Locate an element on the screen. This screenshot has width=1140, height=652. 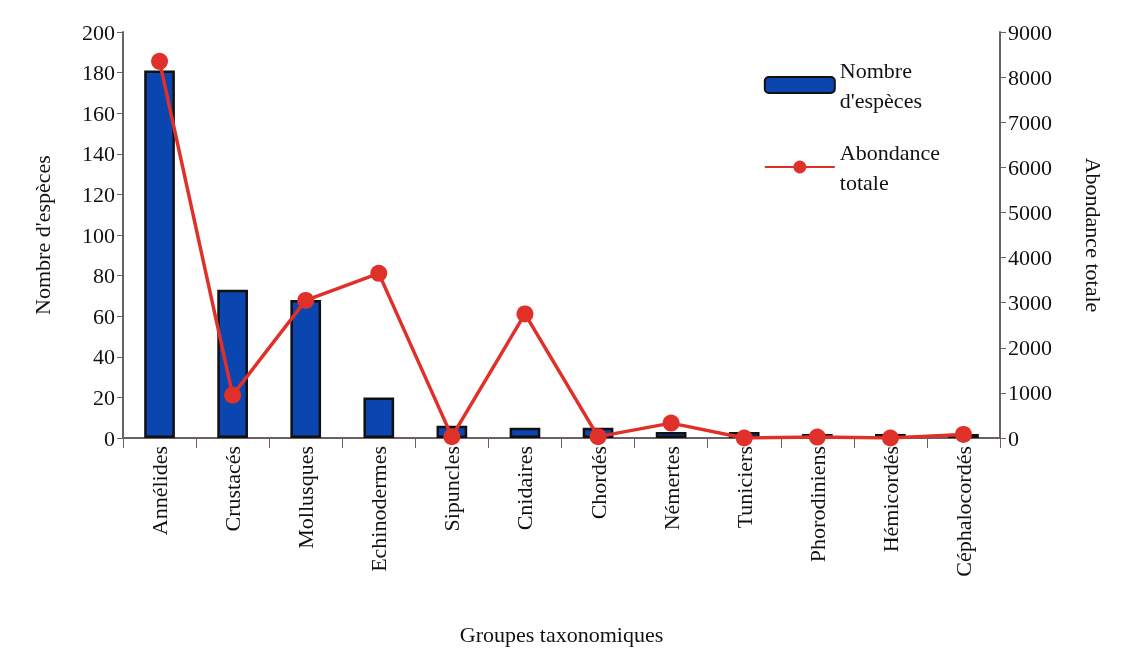
y-tick-label: 120 is located at coordinates (98, 194).